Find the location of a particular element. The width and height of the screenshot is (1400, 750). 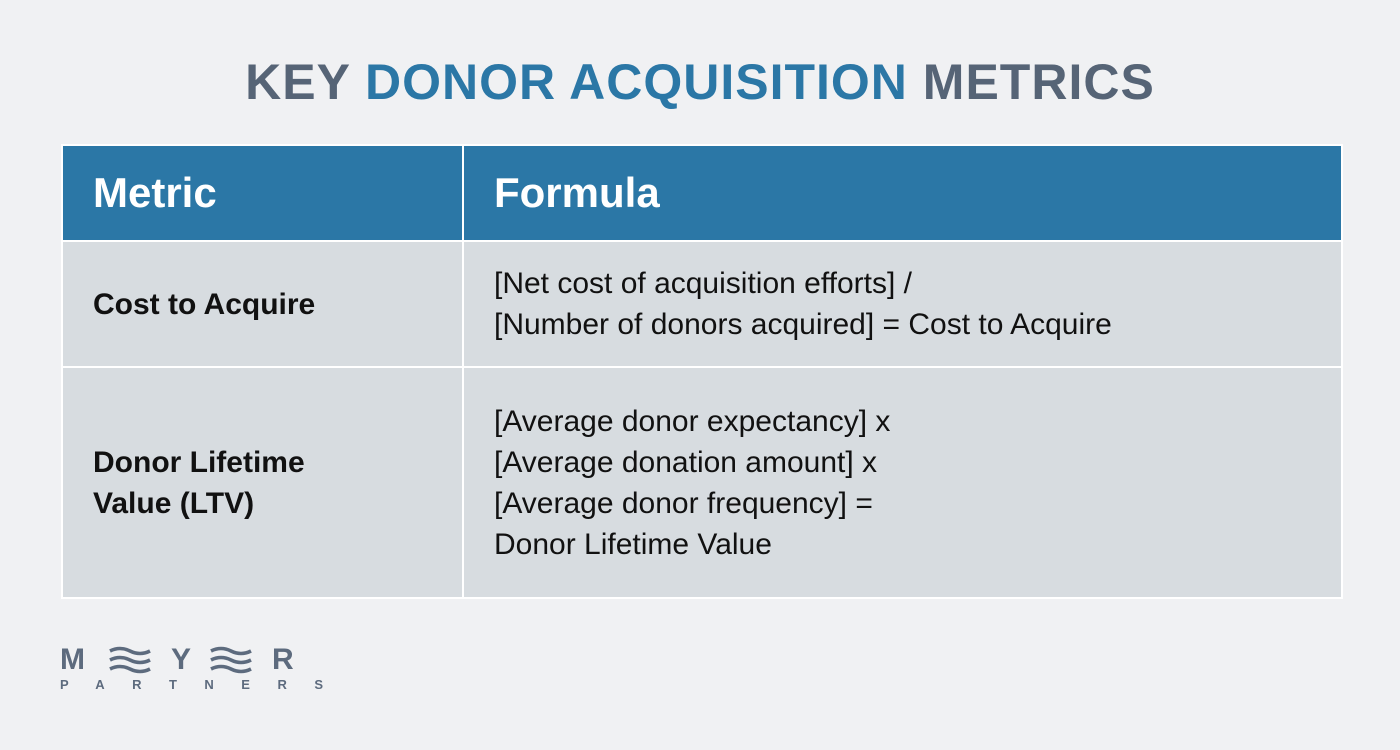

formula-line: [Average donor frequency] = is located at coordinates (683, 503).